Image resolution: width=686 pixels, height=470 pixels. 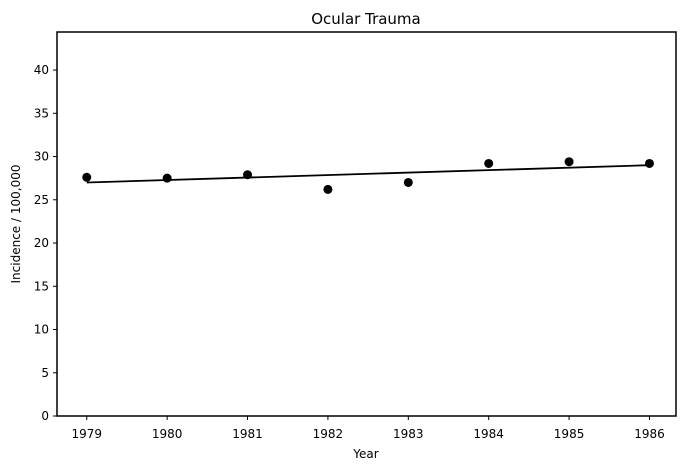 I want to click on chart-title: Ocular Trauma, so click(x=365, y=19).